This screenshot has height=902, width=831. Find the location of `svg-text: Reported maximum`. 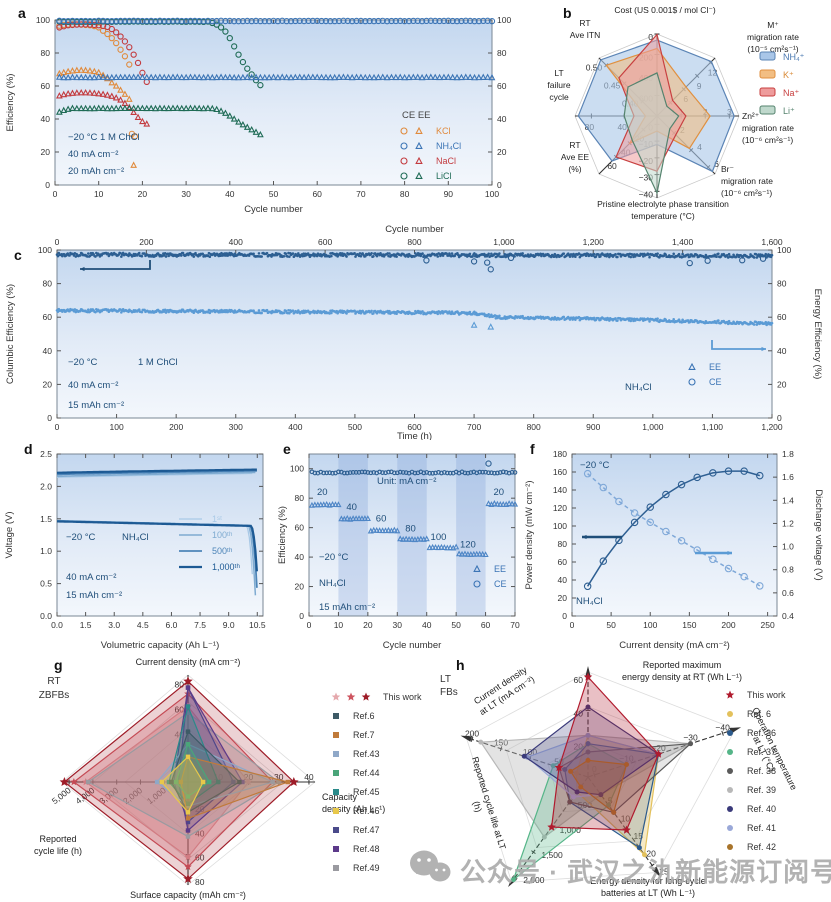

svg-text: Reported maximum is located at coordinates (682, 665).